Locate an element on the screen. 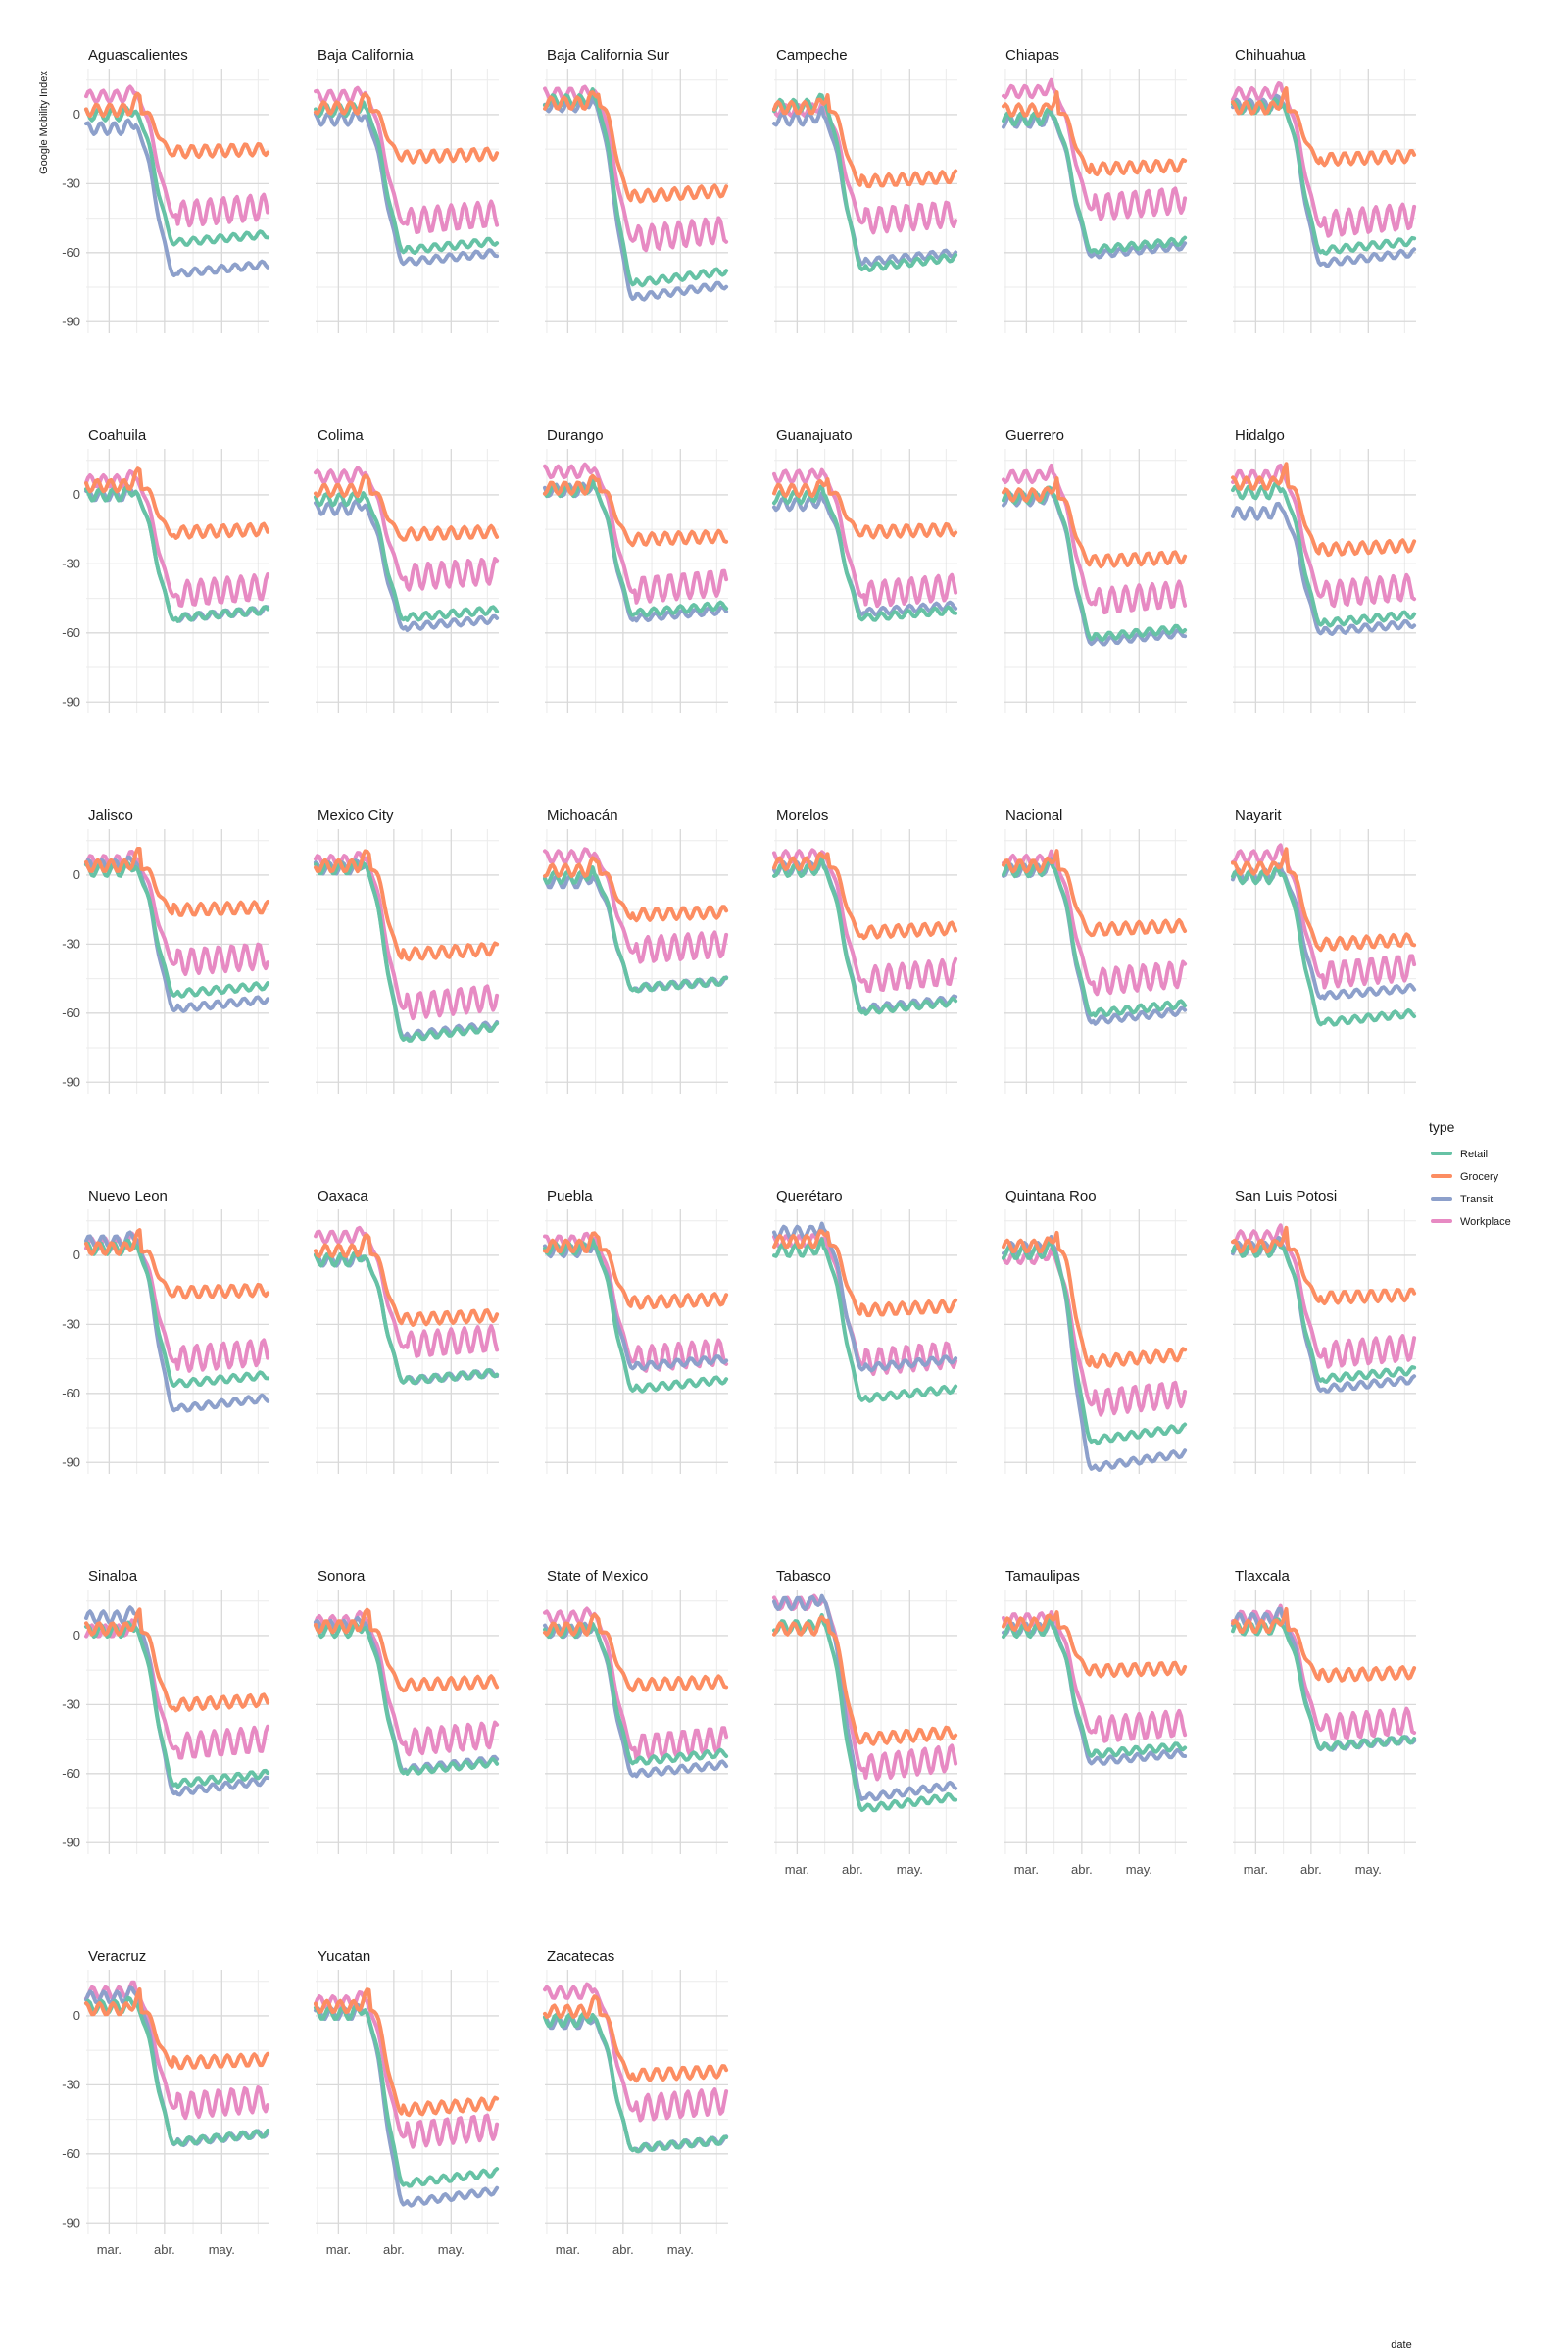 The height and width of the screenshot is (2352, 1568). series-line-grocery-sonora is located at coordinates (407, 1650).